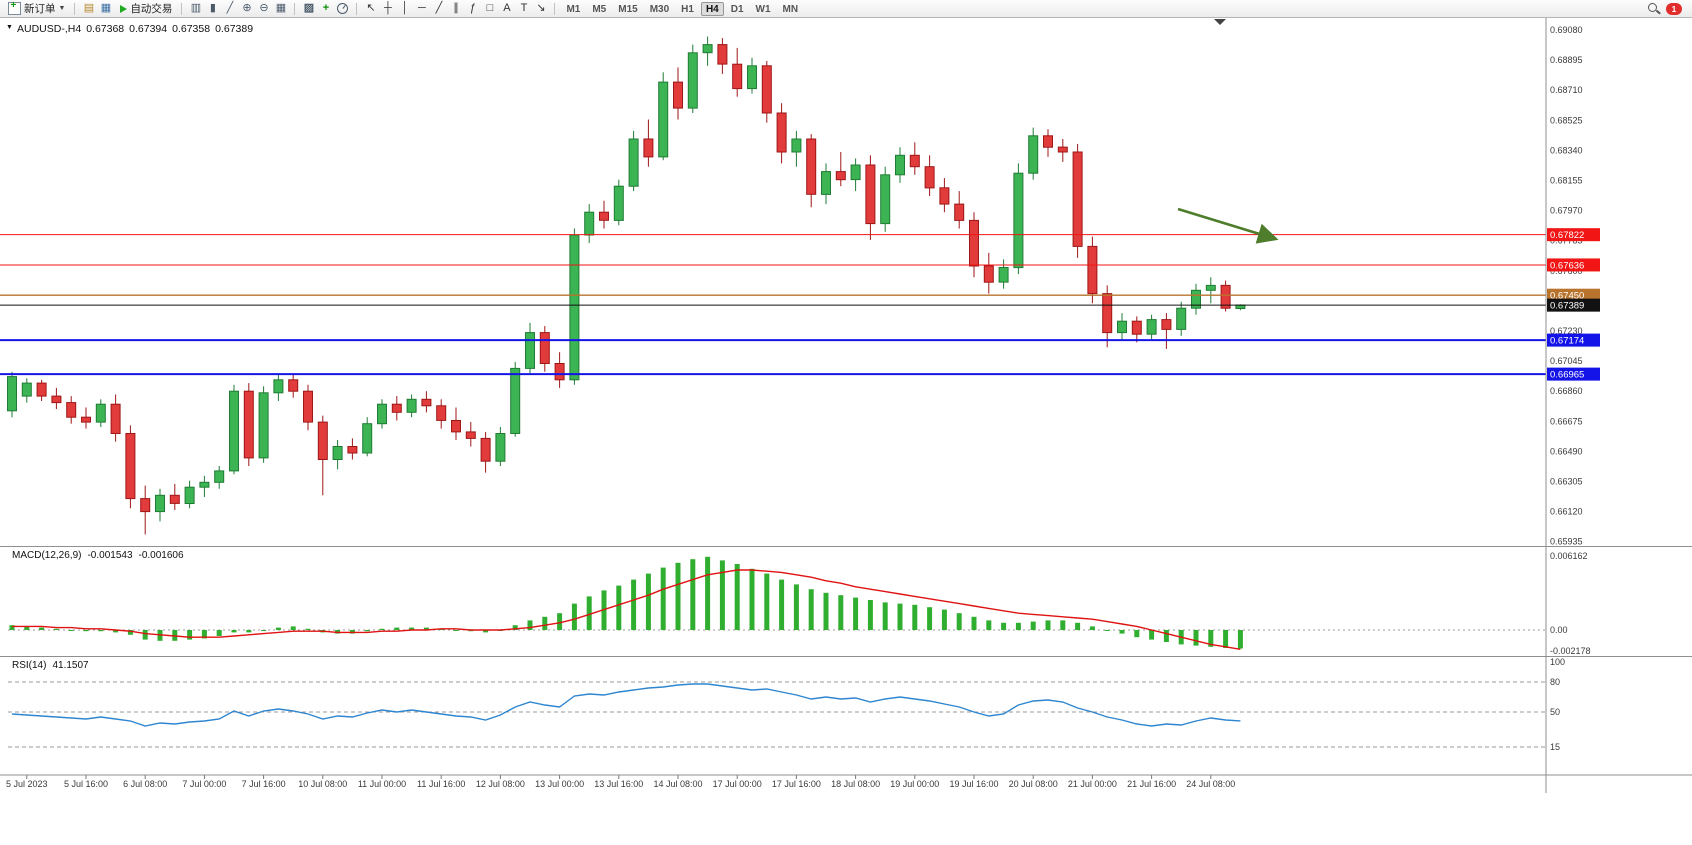 This screenshot has height=845, width=1692. I want to click on svg-text: 80, so click(1555, 682).